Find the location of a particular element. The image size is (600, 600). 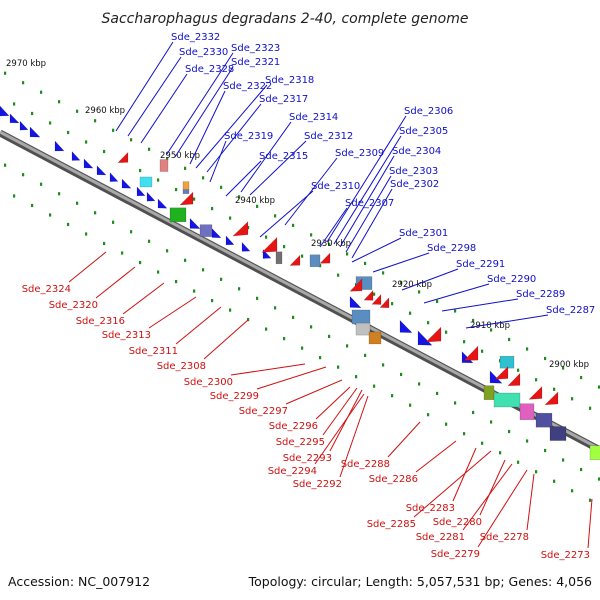

reverse-gene-label: Sde_2281 is located at coordinates (440, 537).